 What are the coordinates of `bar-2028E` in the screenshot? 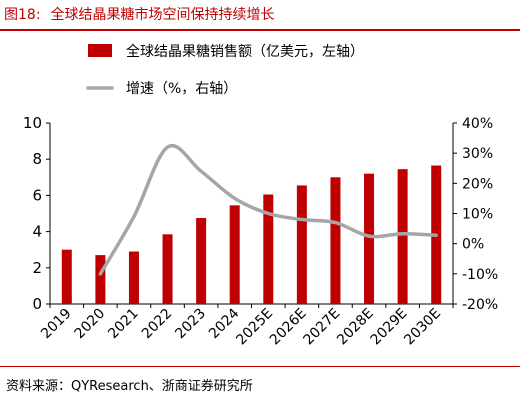 It's located at (369, 238).